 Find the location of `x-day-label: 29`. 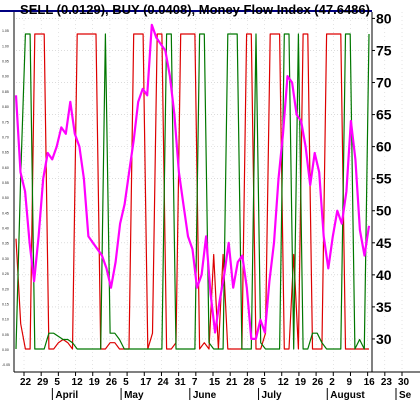

x-day-label: 29 is located at coordinates (43, 382).